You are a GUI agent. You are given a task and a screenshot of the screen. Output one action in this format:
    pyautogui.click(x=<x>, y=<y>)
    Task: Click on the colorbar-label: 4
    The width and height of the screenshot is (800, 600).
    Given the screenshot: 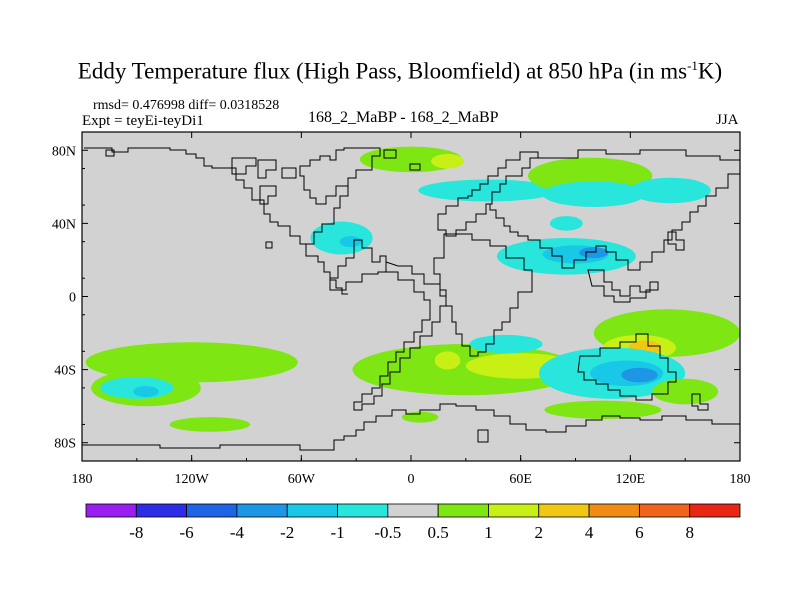 What is the action you would take?
    pyautogui.click(x=589, y=532)
    